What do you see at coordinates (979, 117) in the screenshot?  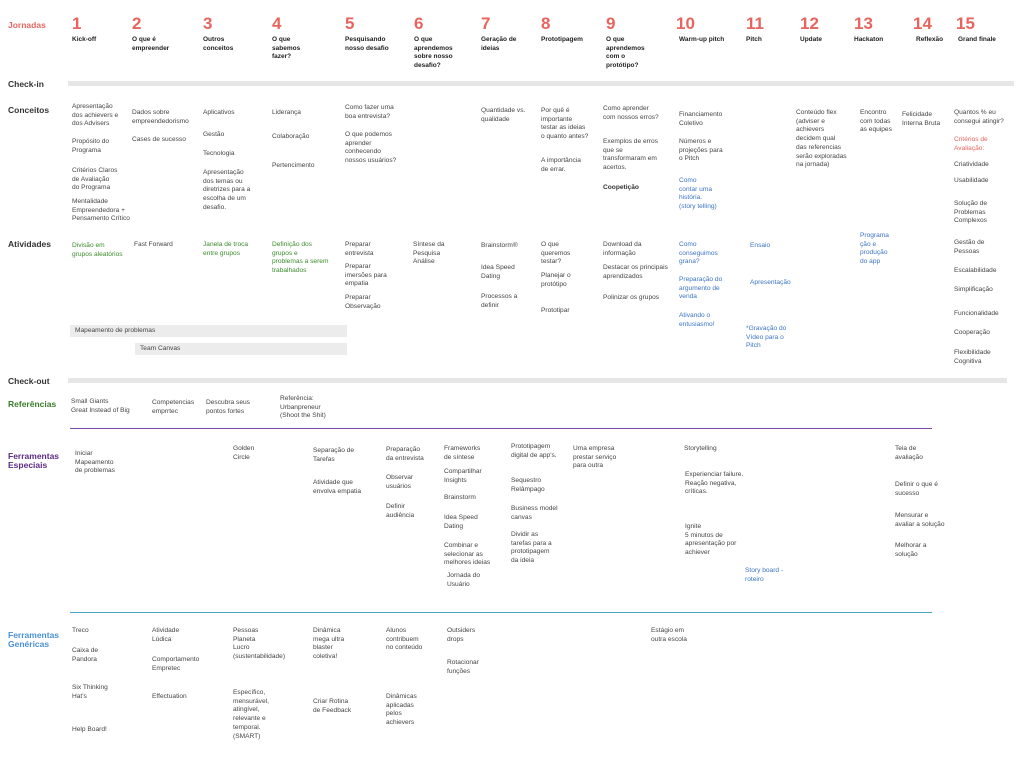 I see `concept-item: Quantos % eu consegui atingir?` at bounding box center [979, 117].